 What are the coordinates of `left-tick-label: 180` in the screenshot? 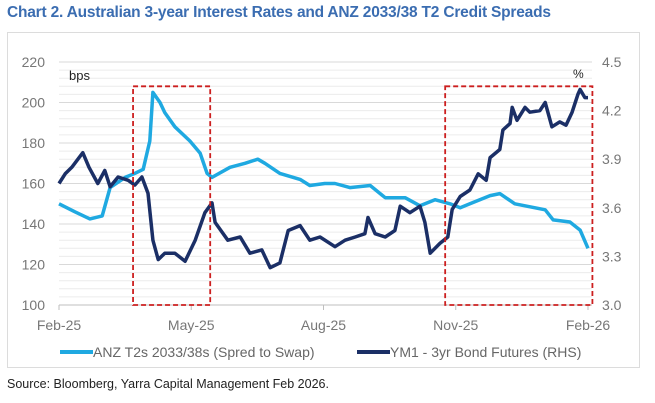 It's located at (34, 143).